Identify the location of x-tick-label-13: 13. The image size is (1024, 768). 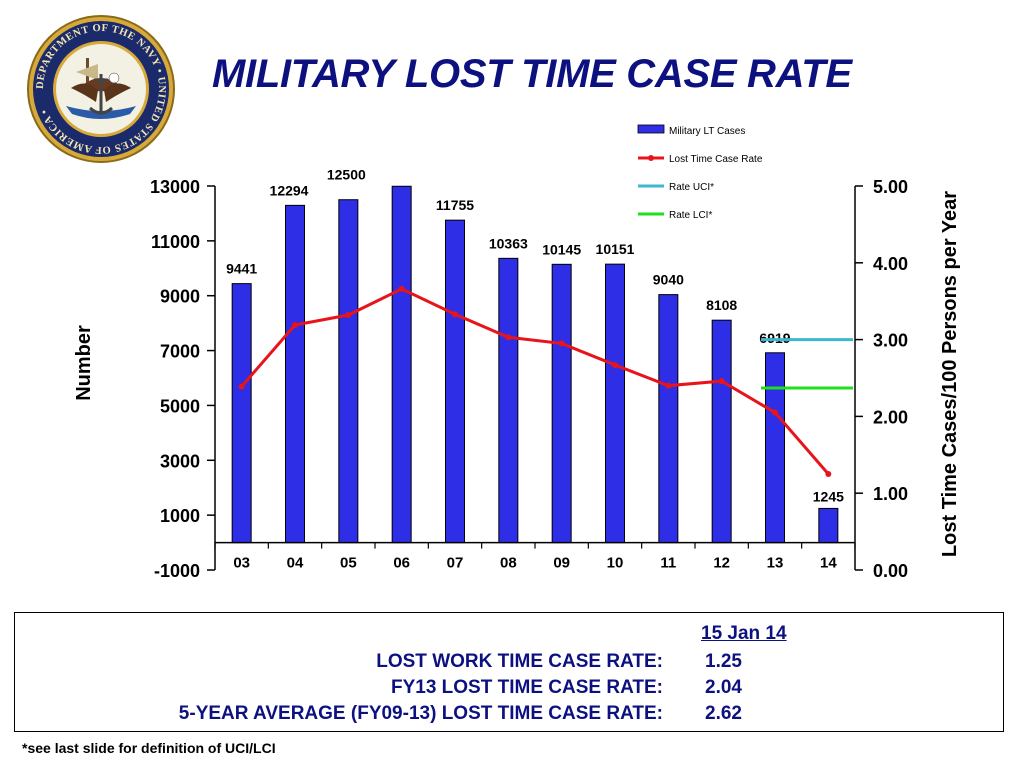
(775, 563).